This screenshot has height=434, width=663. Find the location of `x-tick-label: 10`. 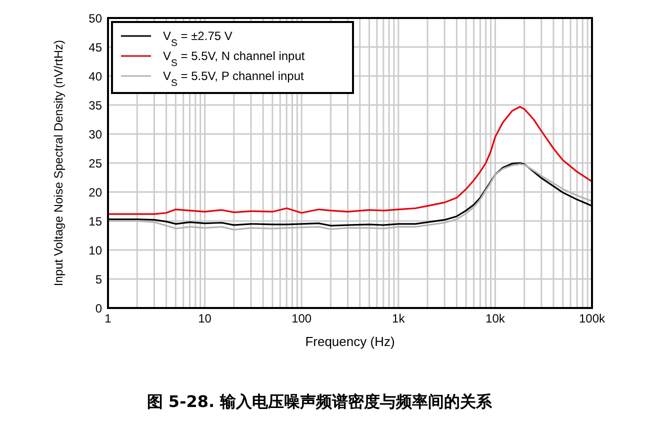

x-tick-label: 10 is located at coordinates (205, 319).